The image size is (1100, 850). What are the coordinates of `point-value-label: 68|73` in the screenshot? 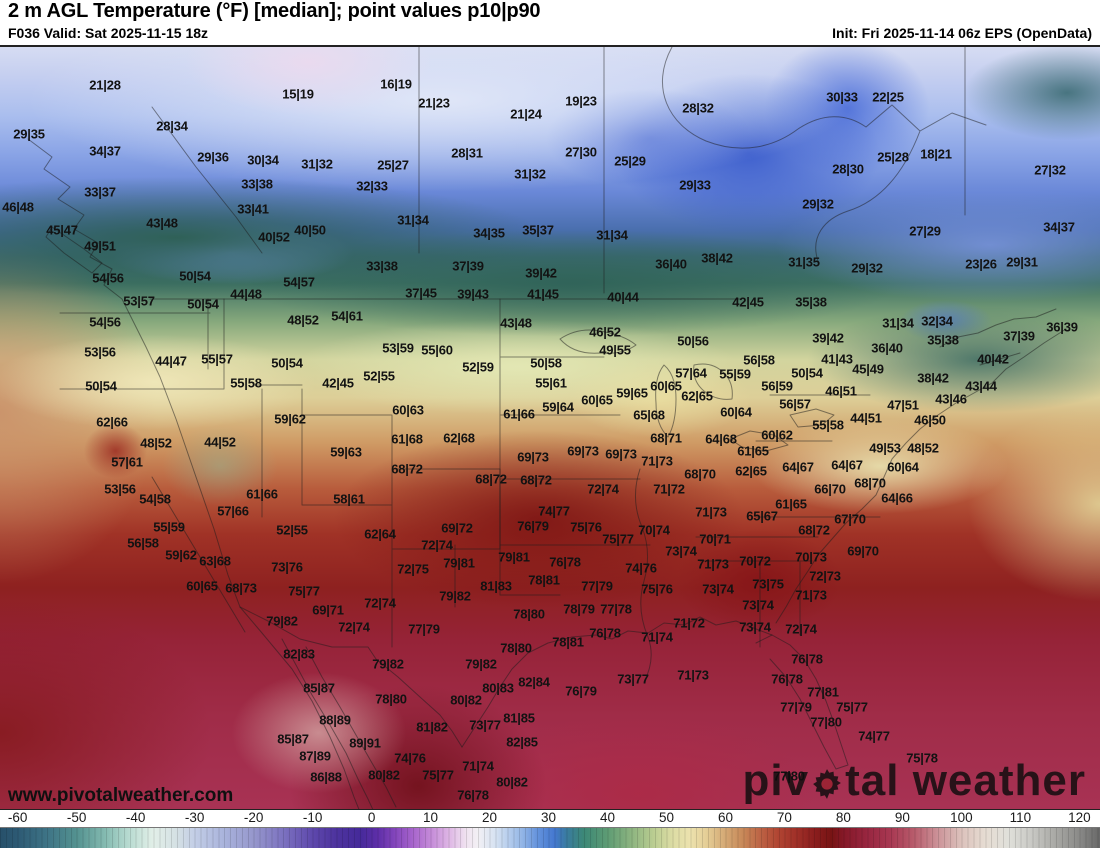 It's located at (241, 588).